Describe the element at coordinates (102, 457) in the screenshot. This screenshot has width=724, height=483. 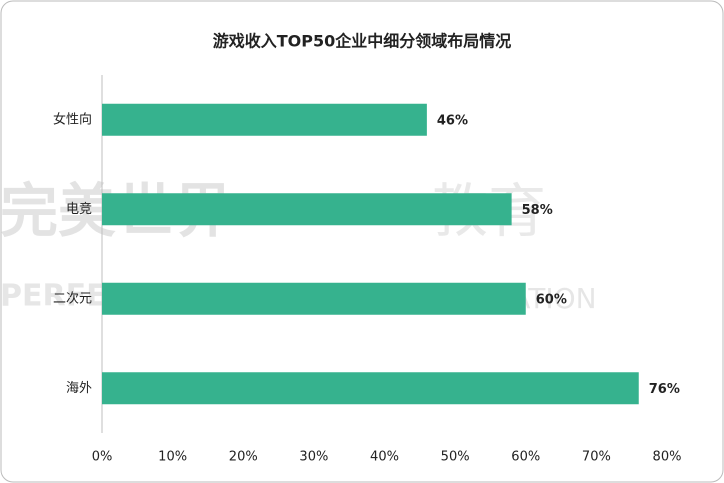
I see `x-tick-label: 0%` at that location.